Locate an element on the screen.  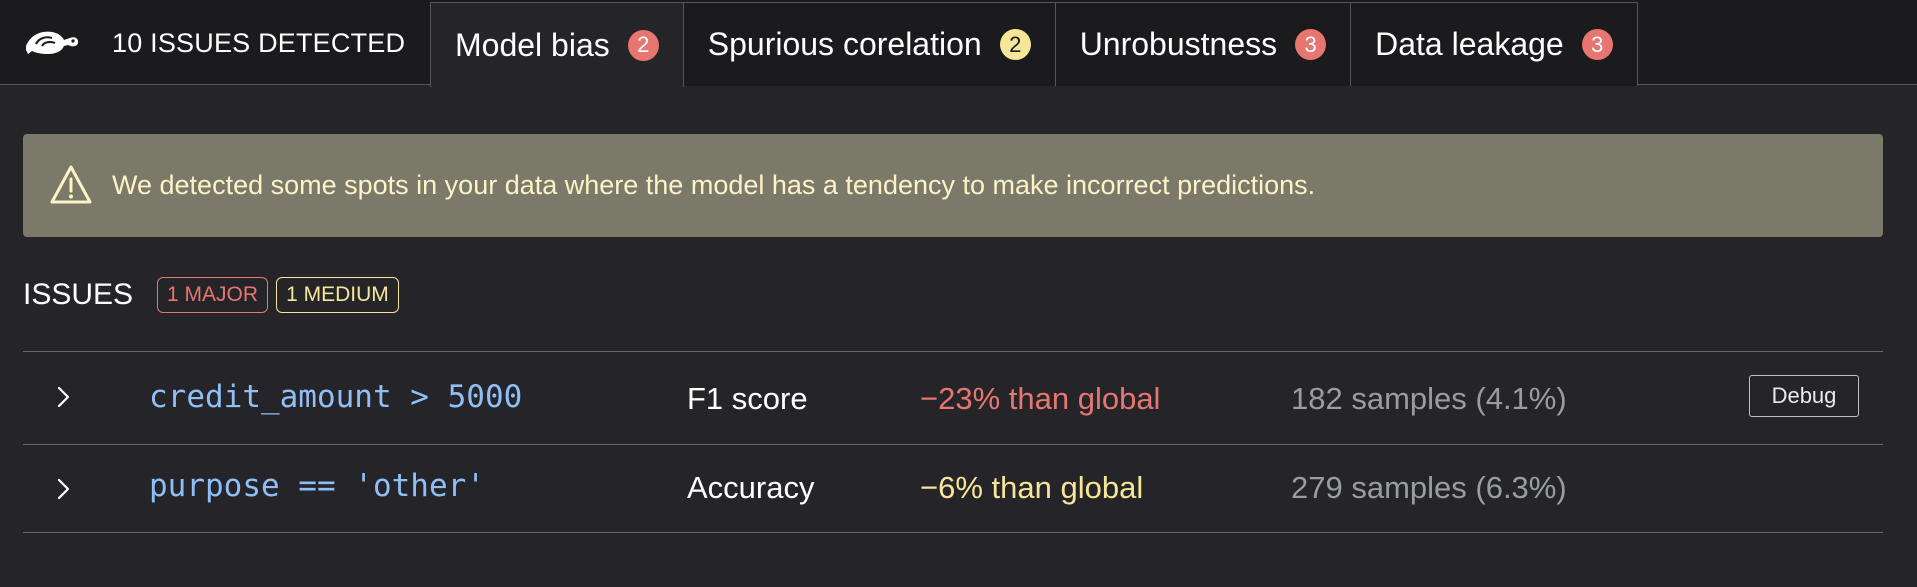
tab-label: Spurious corelation is located at coordinates (844, 44).